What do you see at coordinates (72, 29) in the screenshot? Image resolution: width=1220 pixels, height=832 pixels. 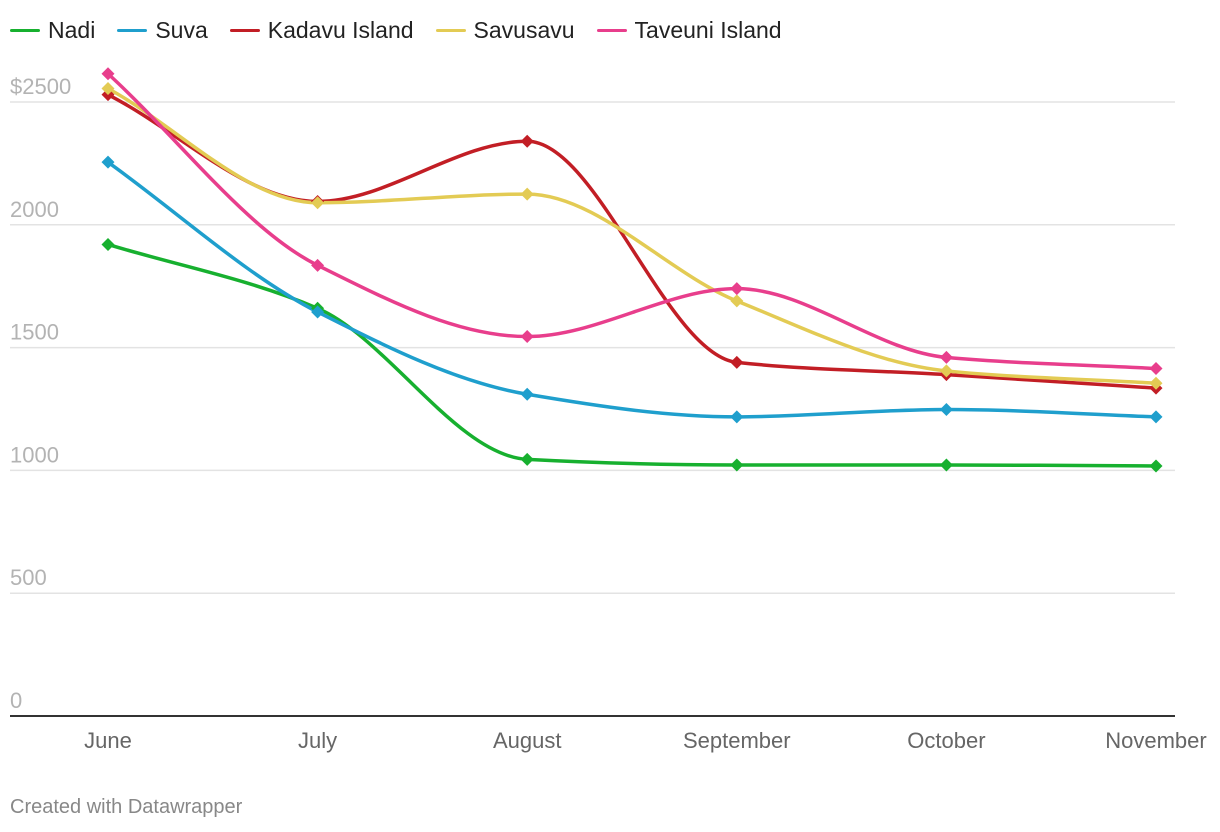 I see `legend-label: Nadi` at bounding box center [72, 29].